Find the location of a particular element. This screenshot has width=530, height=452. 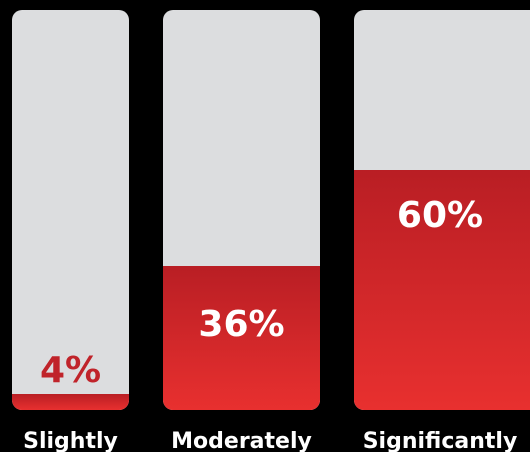

value-label: 36% is located at coordinates (241, 324).